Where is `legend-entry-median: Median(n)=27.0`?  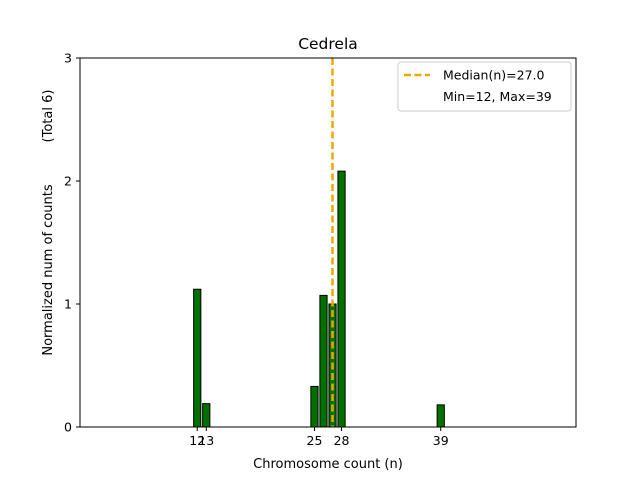 legend-entry-median: Median(n)=27.0 is located at coordinates (493, 75).